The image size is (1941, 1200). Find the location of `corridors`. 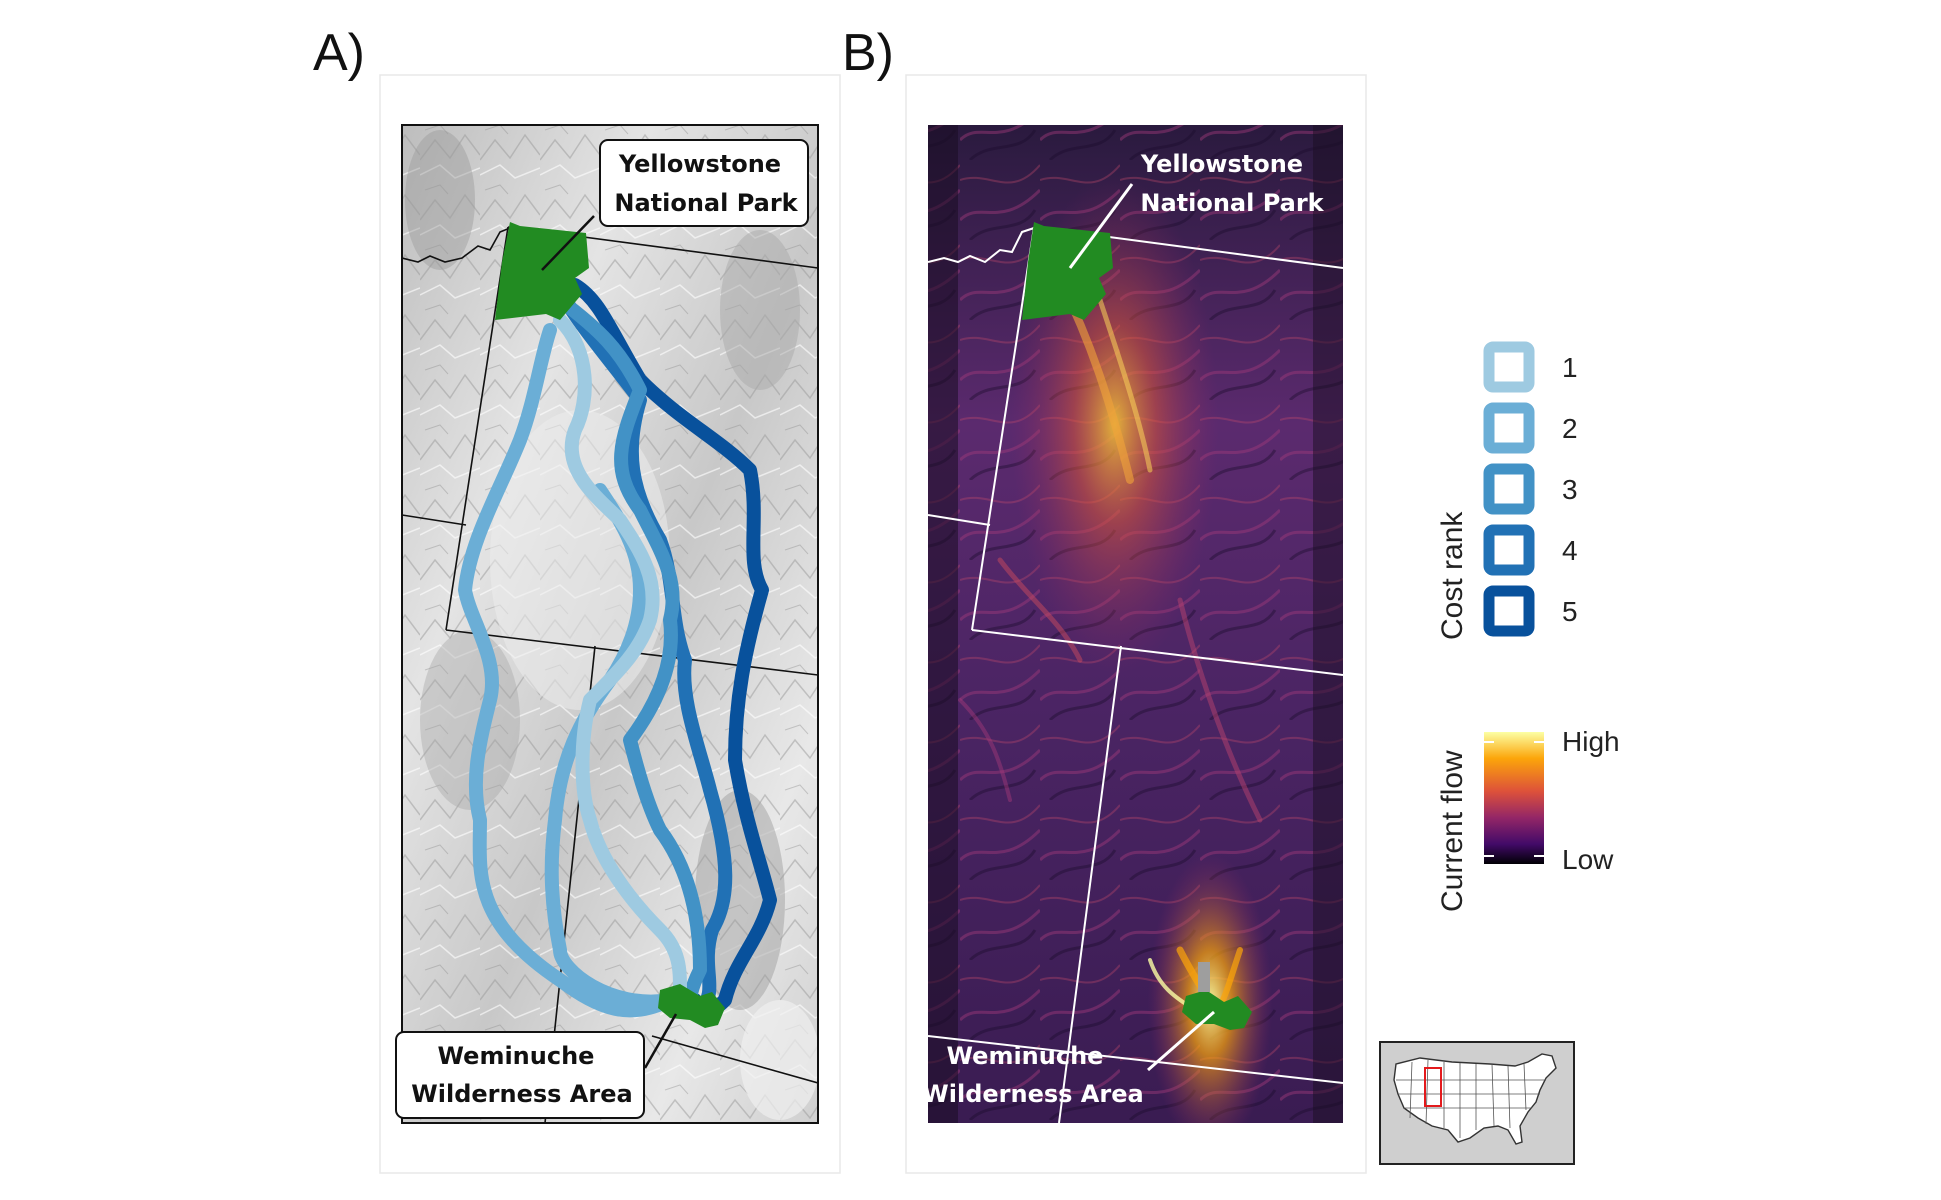

corridors is located at coordinates (617, 648).